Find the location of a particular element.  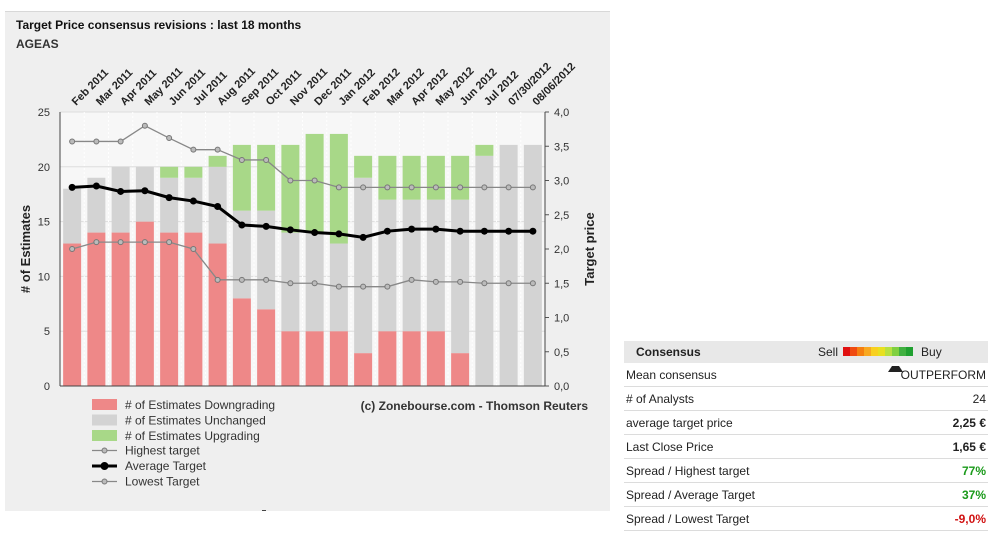

consensus-row-value: 1,65 € is located at coordinates (969, 446).